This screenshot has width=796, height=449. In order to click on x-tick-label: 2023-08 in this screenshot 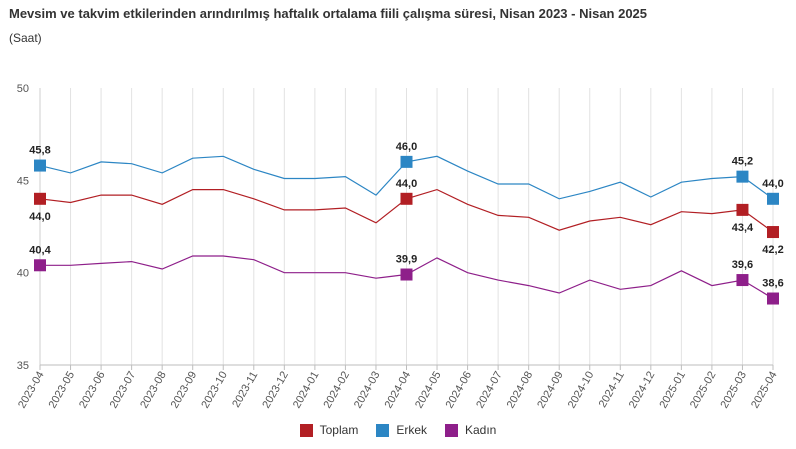, I will do `click(153, 390)`.